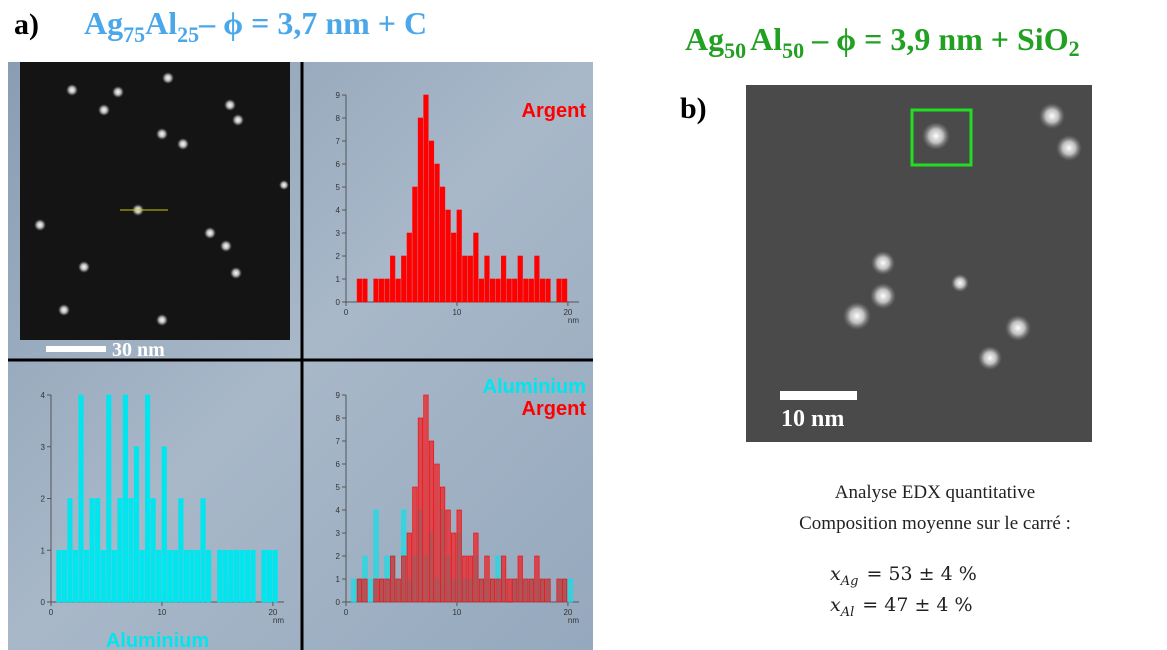 The image size is (1167, 650). Describe the element at coordinates (43, 395) in the screenshot. I see `y-tick-label: 4` at that location.